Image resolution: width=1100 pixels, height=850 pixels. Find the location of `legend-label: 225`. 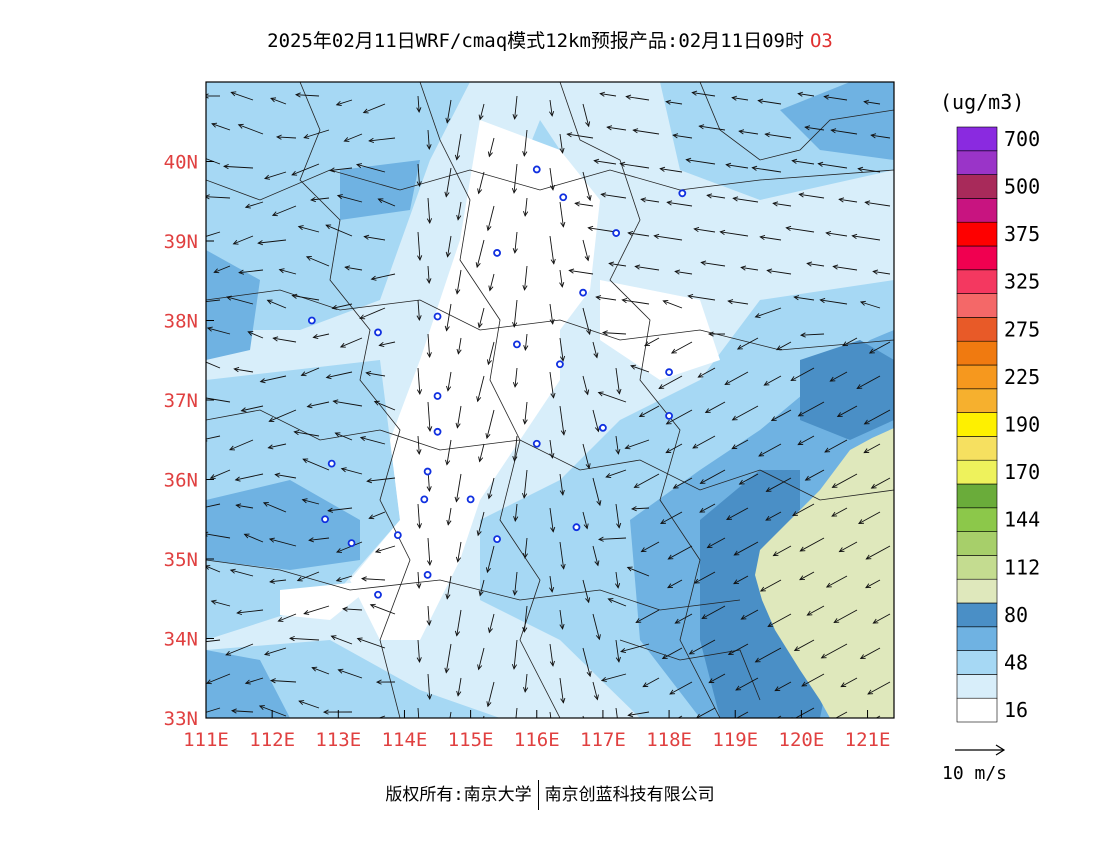

legend-label: 225 is located at coordinates (1022, 377).